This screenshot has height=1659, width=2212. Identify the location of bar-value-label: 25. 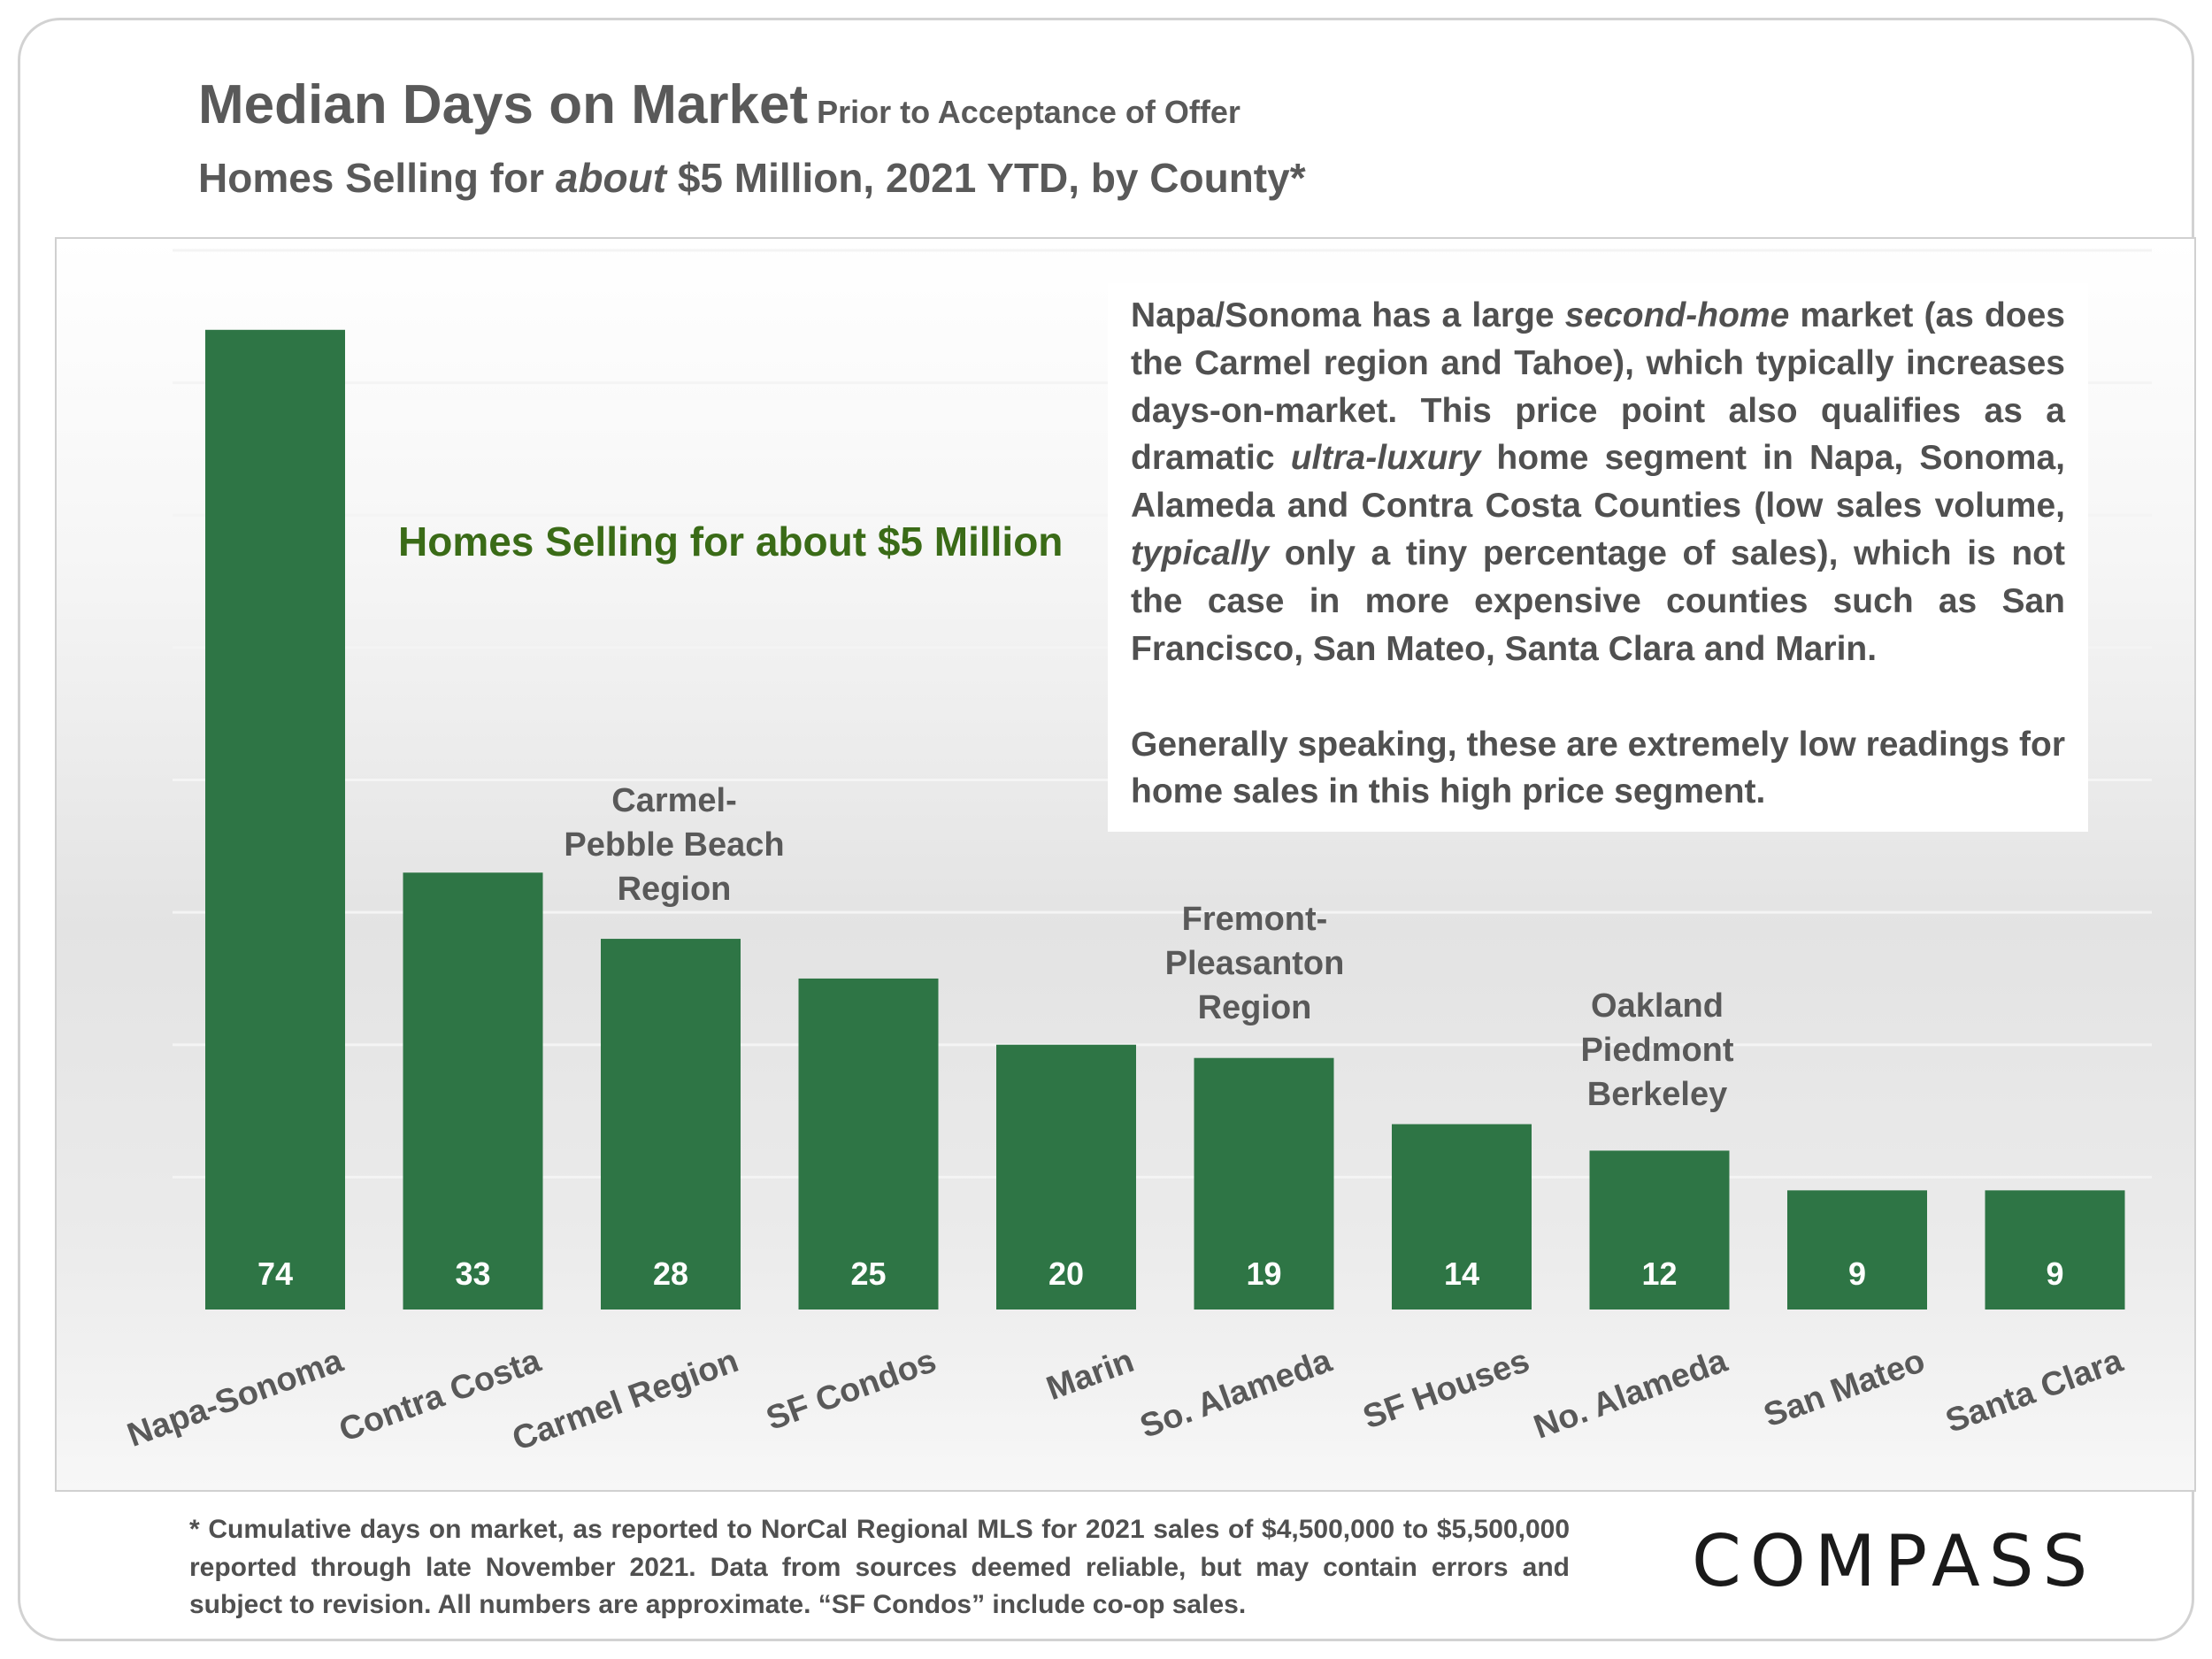
(868, 1274).